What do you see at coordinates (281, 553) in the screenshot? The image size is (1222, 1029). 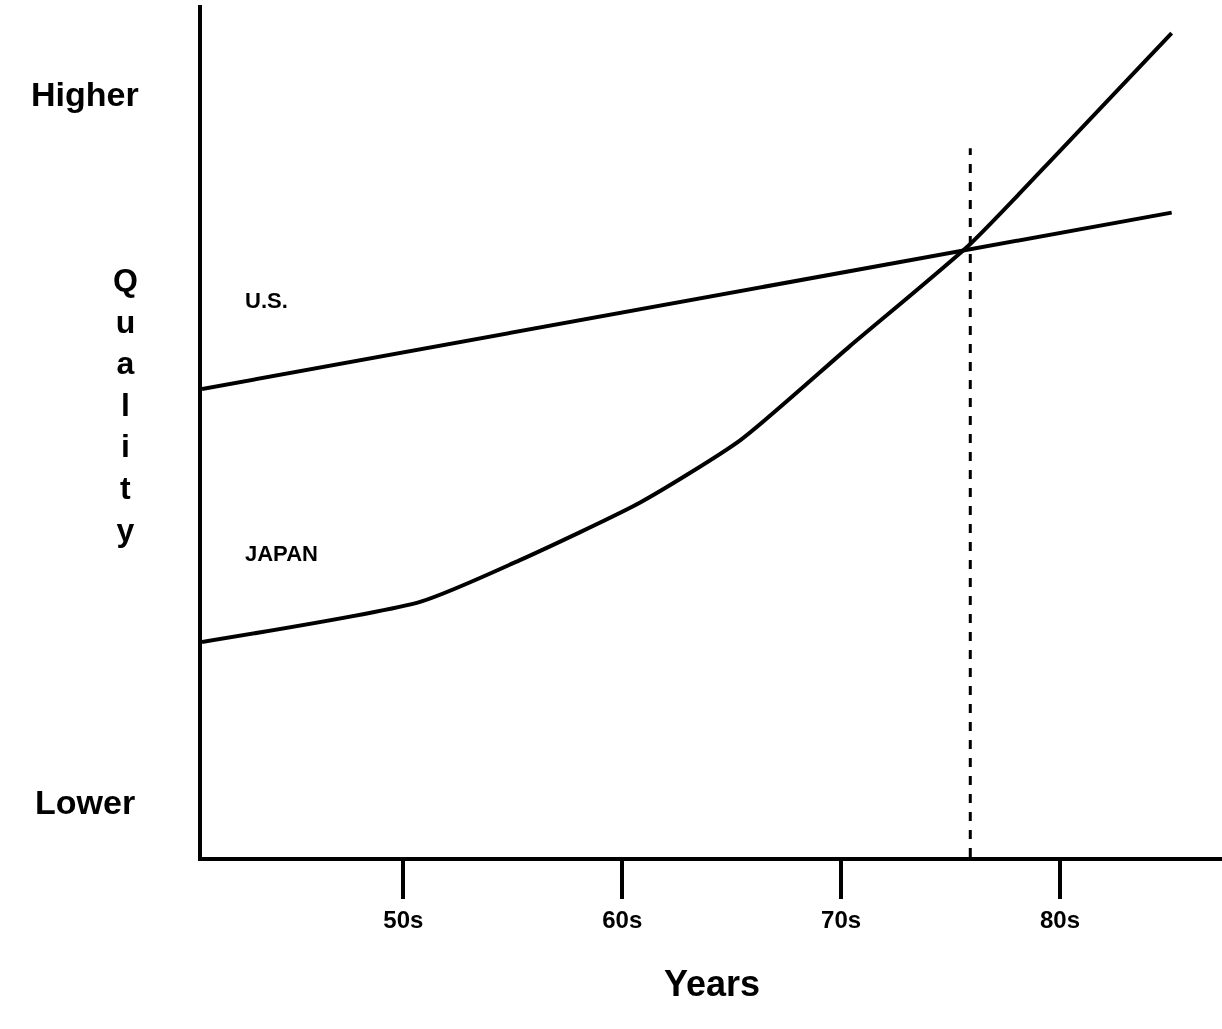 I see `text: JAPAN` at bounding box center [281, 553].